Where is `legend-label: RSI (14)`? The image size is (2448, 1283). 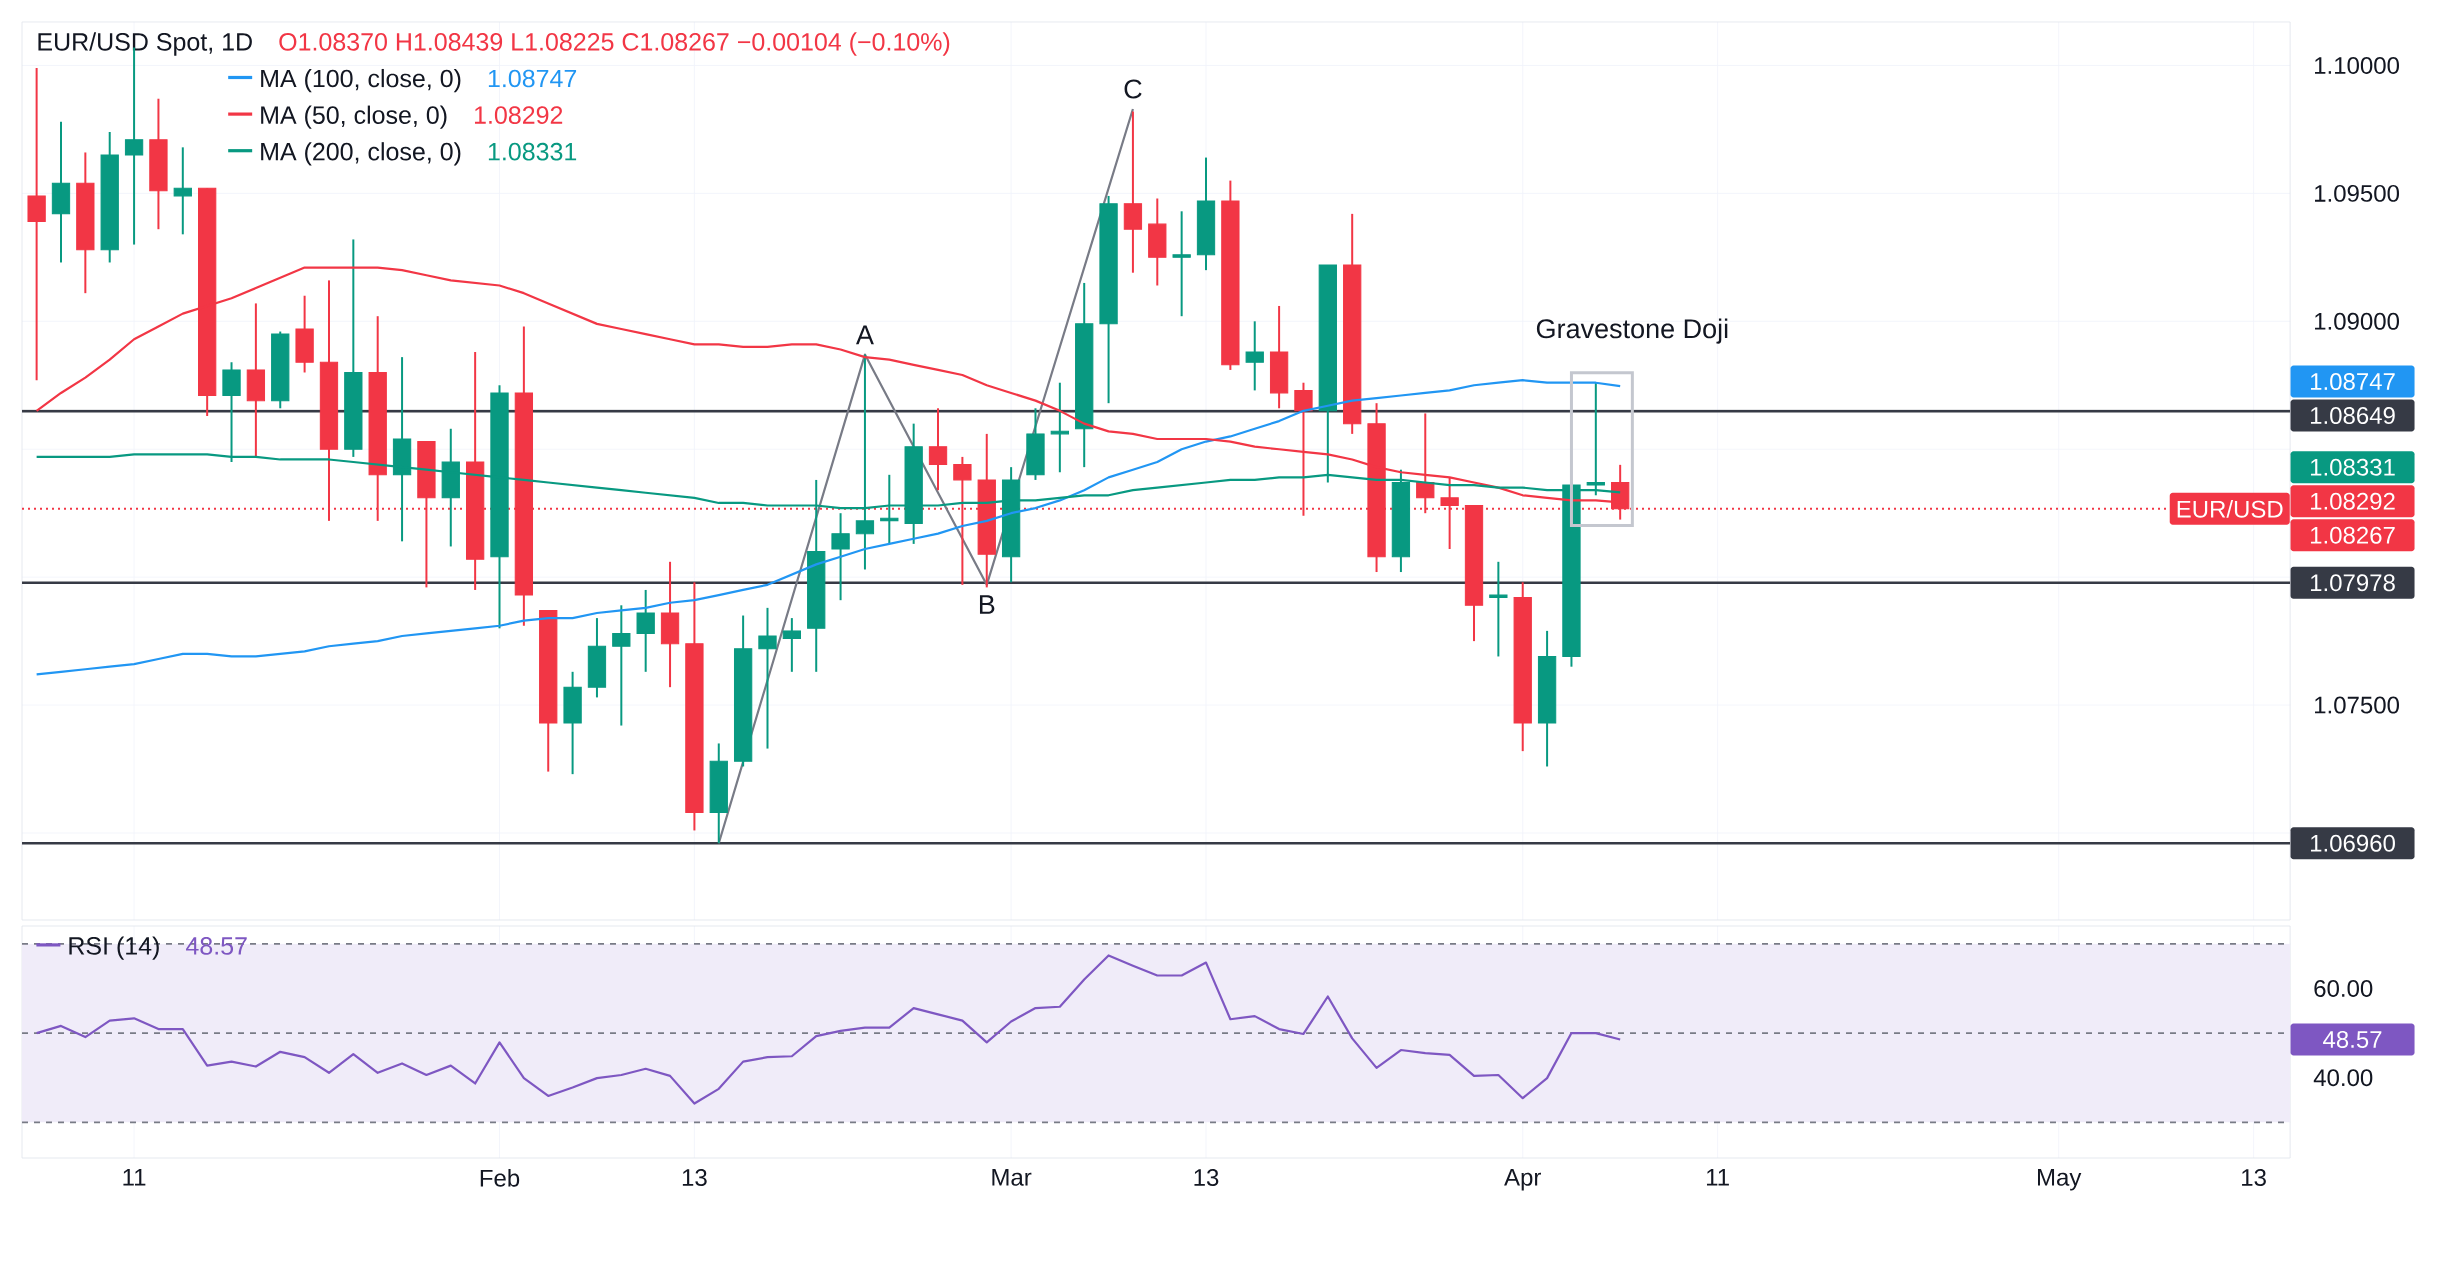 legend-label: RSI (14) is located at coordinates (114, 948).